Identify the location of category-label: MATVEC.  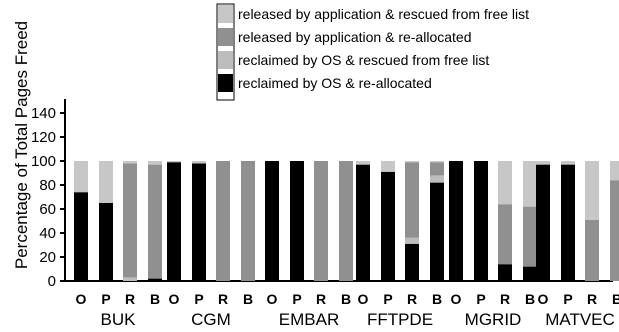
(580, 319).